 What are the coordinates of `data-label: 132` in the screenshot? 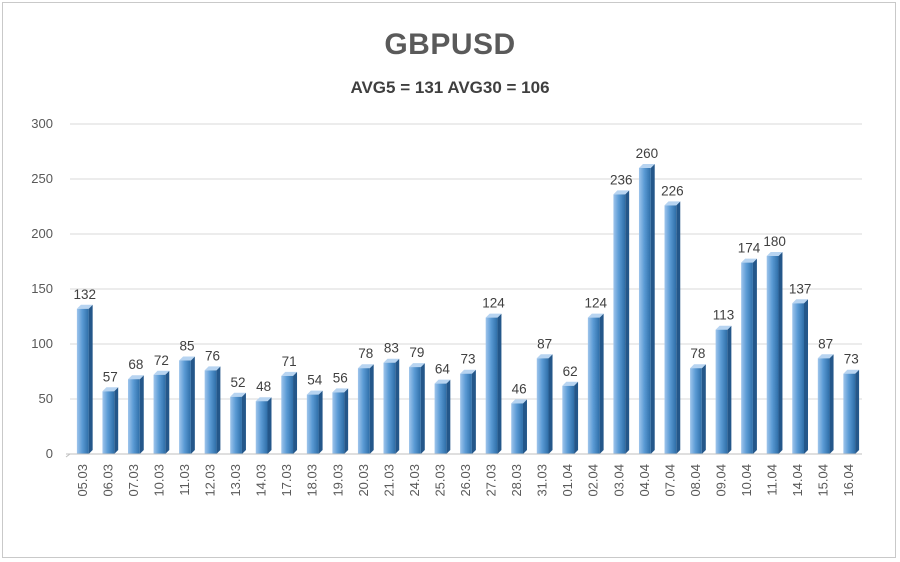 It's located at (85, 294).